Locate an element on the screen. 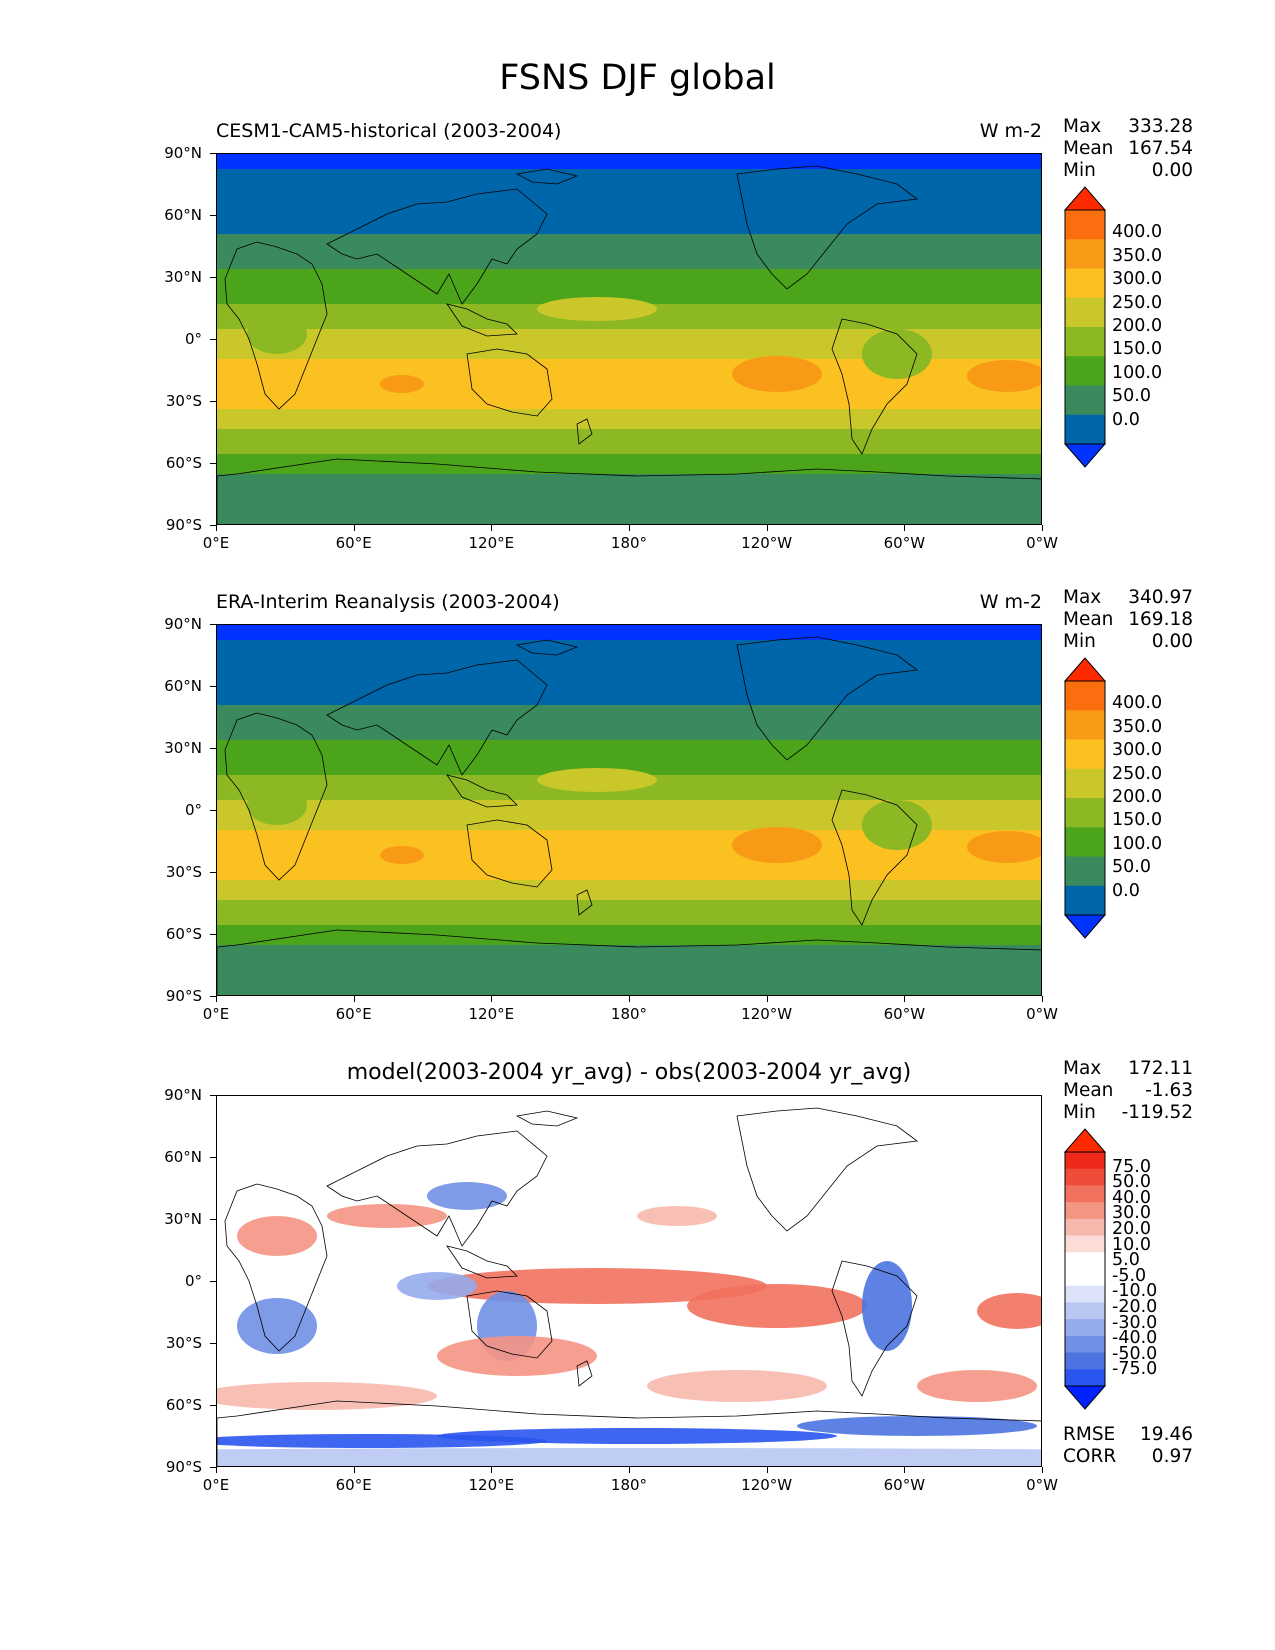 This screenshot has height=1650, width=1275. colorbar-label: 5.0 is located at coordinates (1126, 1260).